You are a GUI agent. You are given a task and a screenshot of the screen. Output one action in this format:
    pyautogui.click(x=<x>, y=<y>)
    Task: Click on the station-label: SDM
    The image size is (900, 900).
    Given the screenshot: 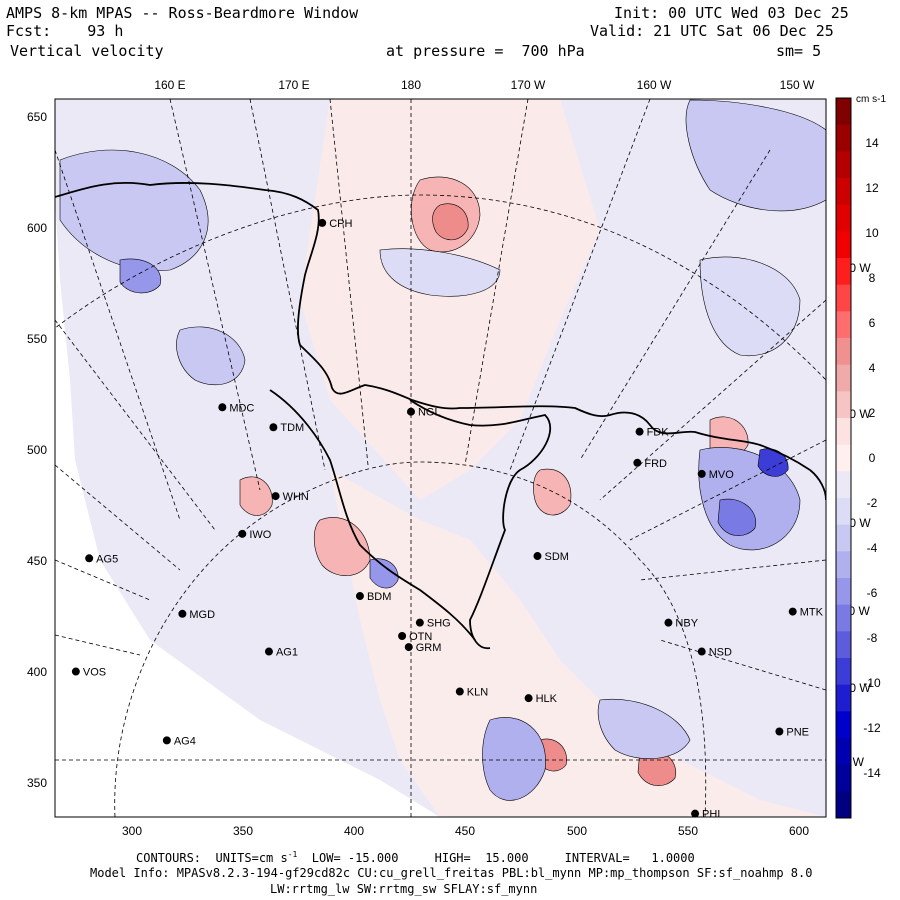 What is the action you would take?
    pyautogui.click(x=556, y=557)
    